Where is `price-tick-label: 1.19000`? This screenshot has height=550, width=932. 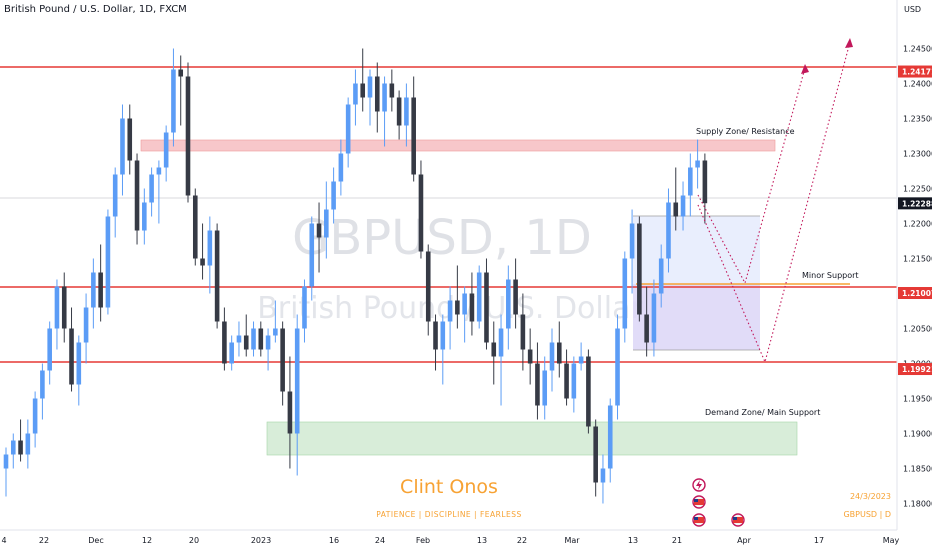
price-tick-label: 1.19000 is located at coordinates (917, 434).